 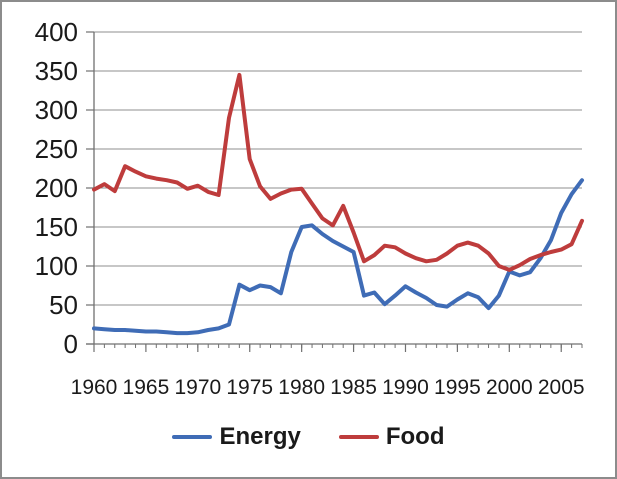 I want to click on x-axis-label: 1980, so click(x=301, y=387).